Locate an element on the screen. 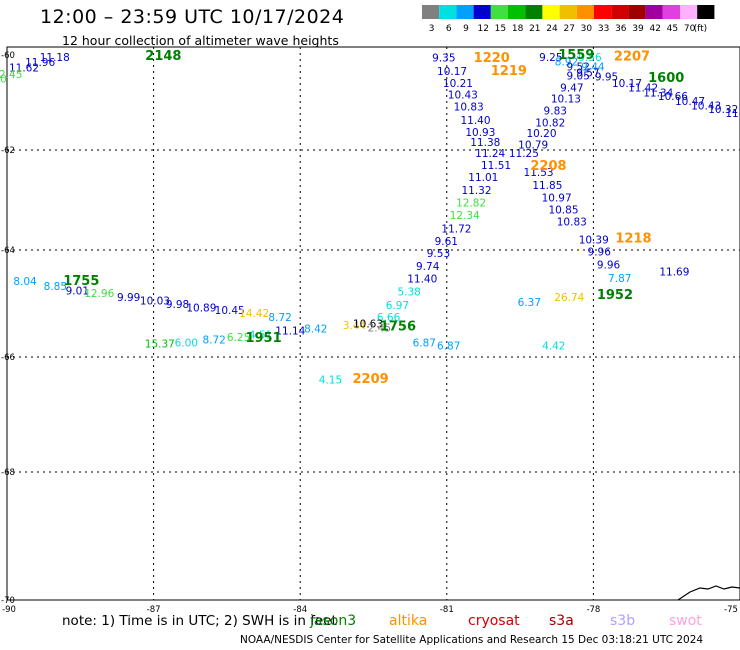 The height and width of the screenshot is (650, 740). pass-time-label: 1219 is located at coordinates (509, 71).